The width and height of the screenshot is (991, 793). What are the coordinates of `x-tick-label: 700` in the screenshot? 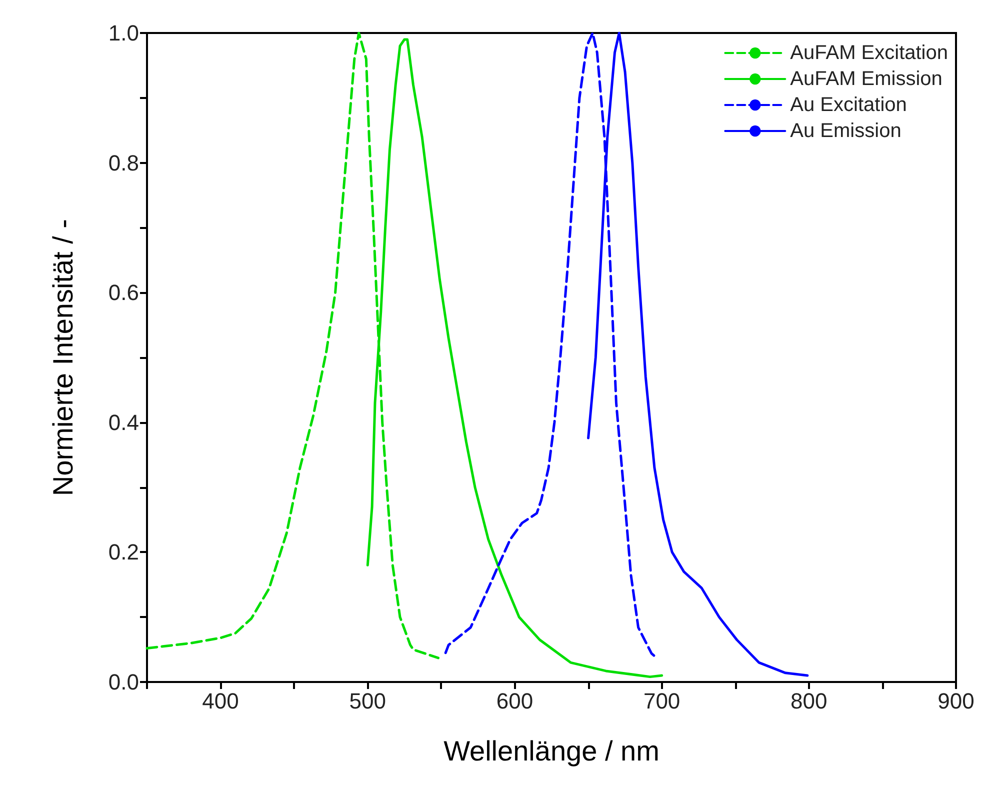 It's located at (661, 701).